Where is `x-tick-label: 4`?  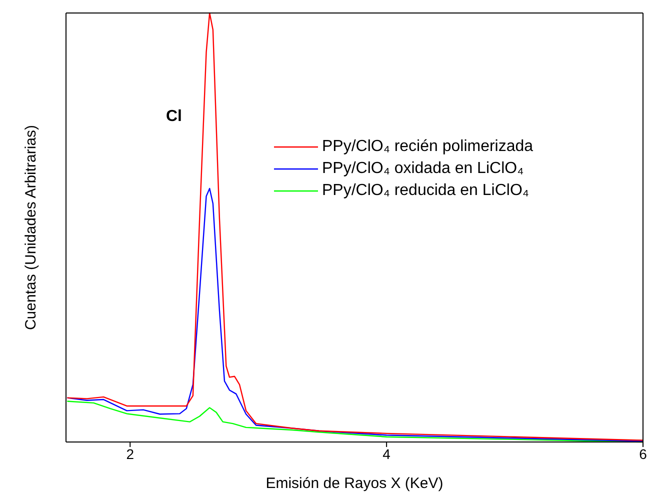 x-tick-label: 4 is located at coordinates (386, 454).